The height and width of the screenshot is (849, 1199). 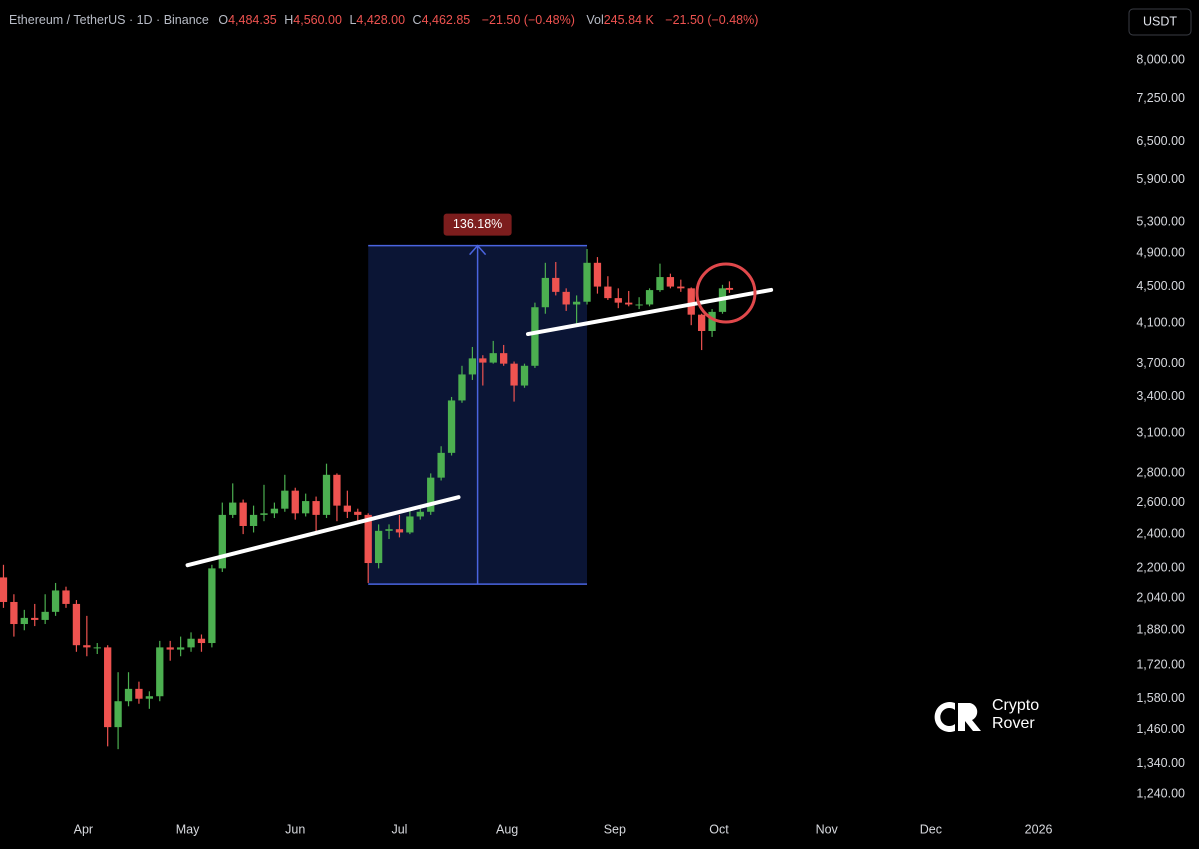 What do you see at coordinates (1160, 597) in the screenshot?
I see `y-tick-label: 2,040.00` at bounding box center [1160, 597].